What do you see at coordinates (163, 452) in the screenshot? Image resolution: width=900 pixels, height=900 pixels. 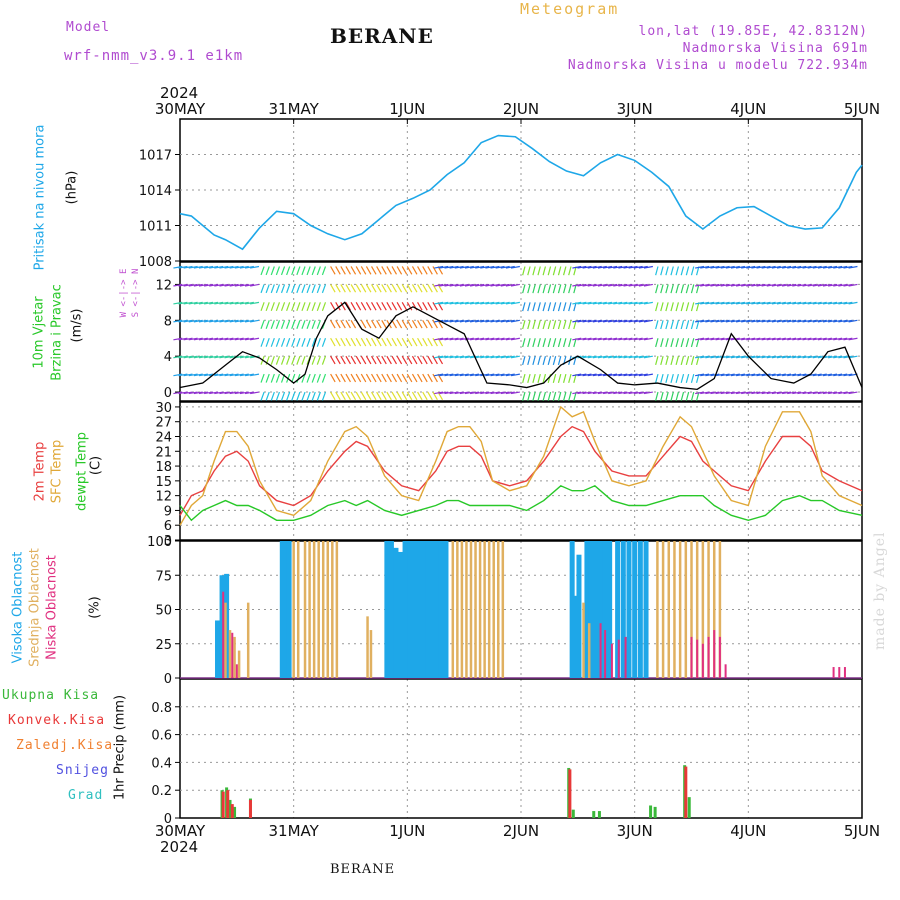 I see `y-tick-label: 21` at bounding box center [163, 452].